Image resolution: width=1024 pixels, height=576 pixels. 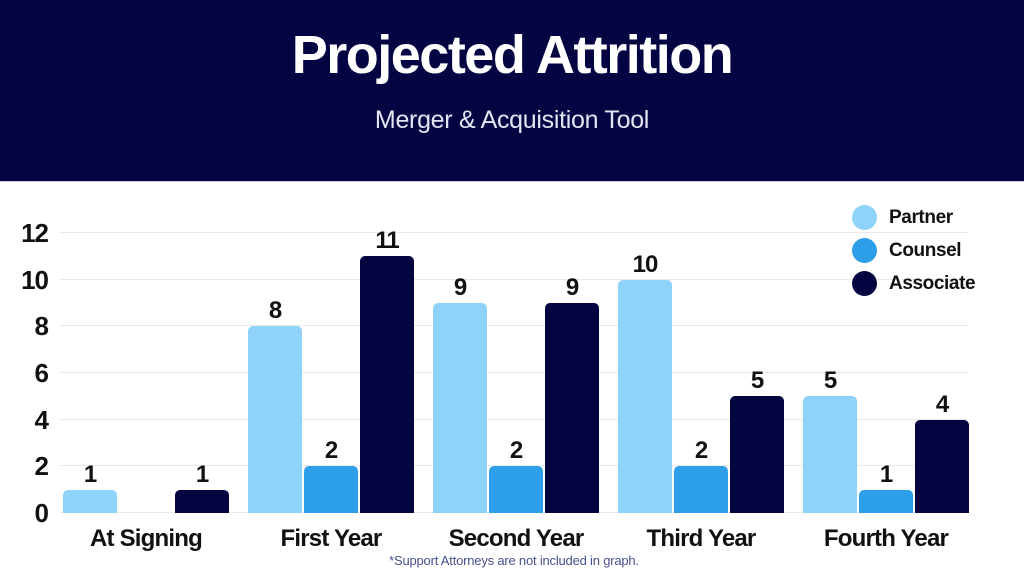 I want to click on legend-label: Counsel, so click(x=925, y=250).